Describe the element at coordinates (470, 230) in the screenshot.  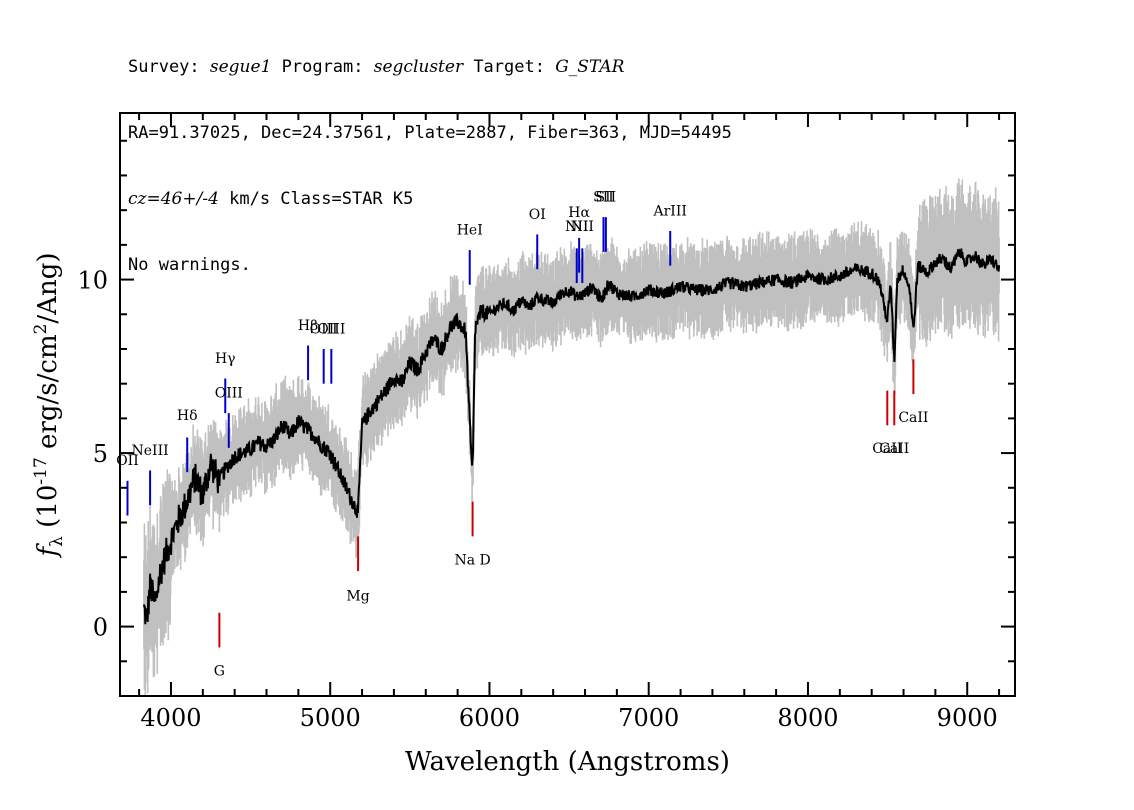
I see `line-label: HeI` at that location.